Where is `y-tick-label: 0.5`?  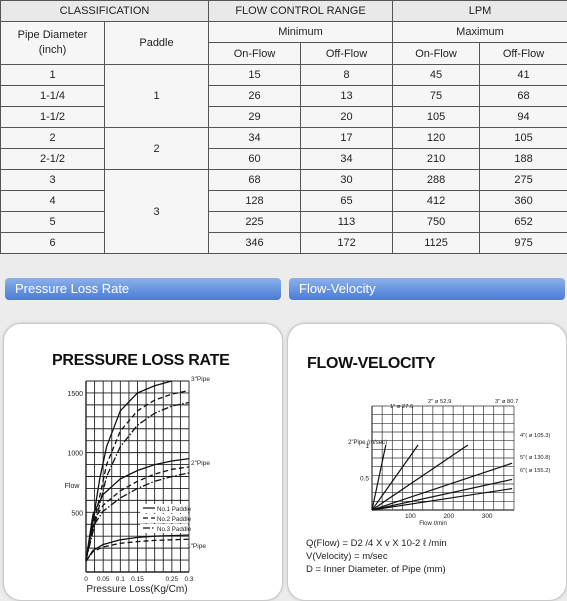 y-tick-label: 0.5 is located at coordinates (364, 479).